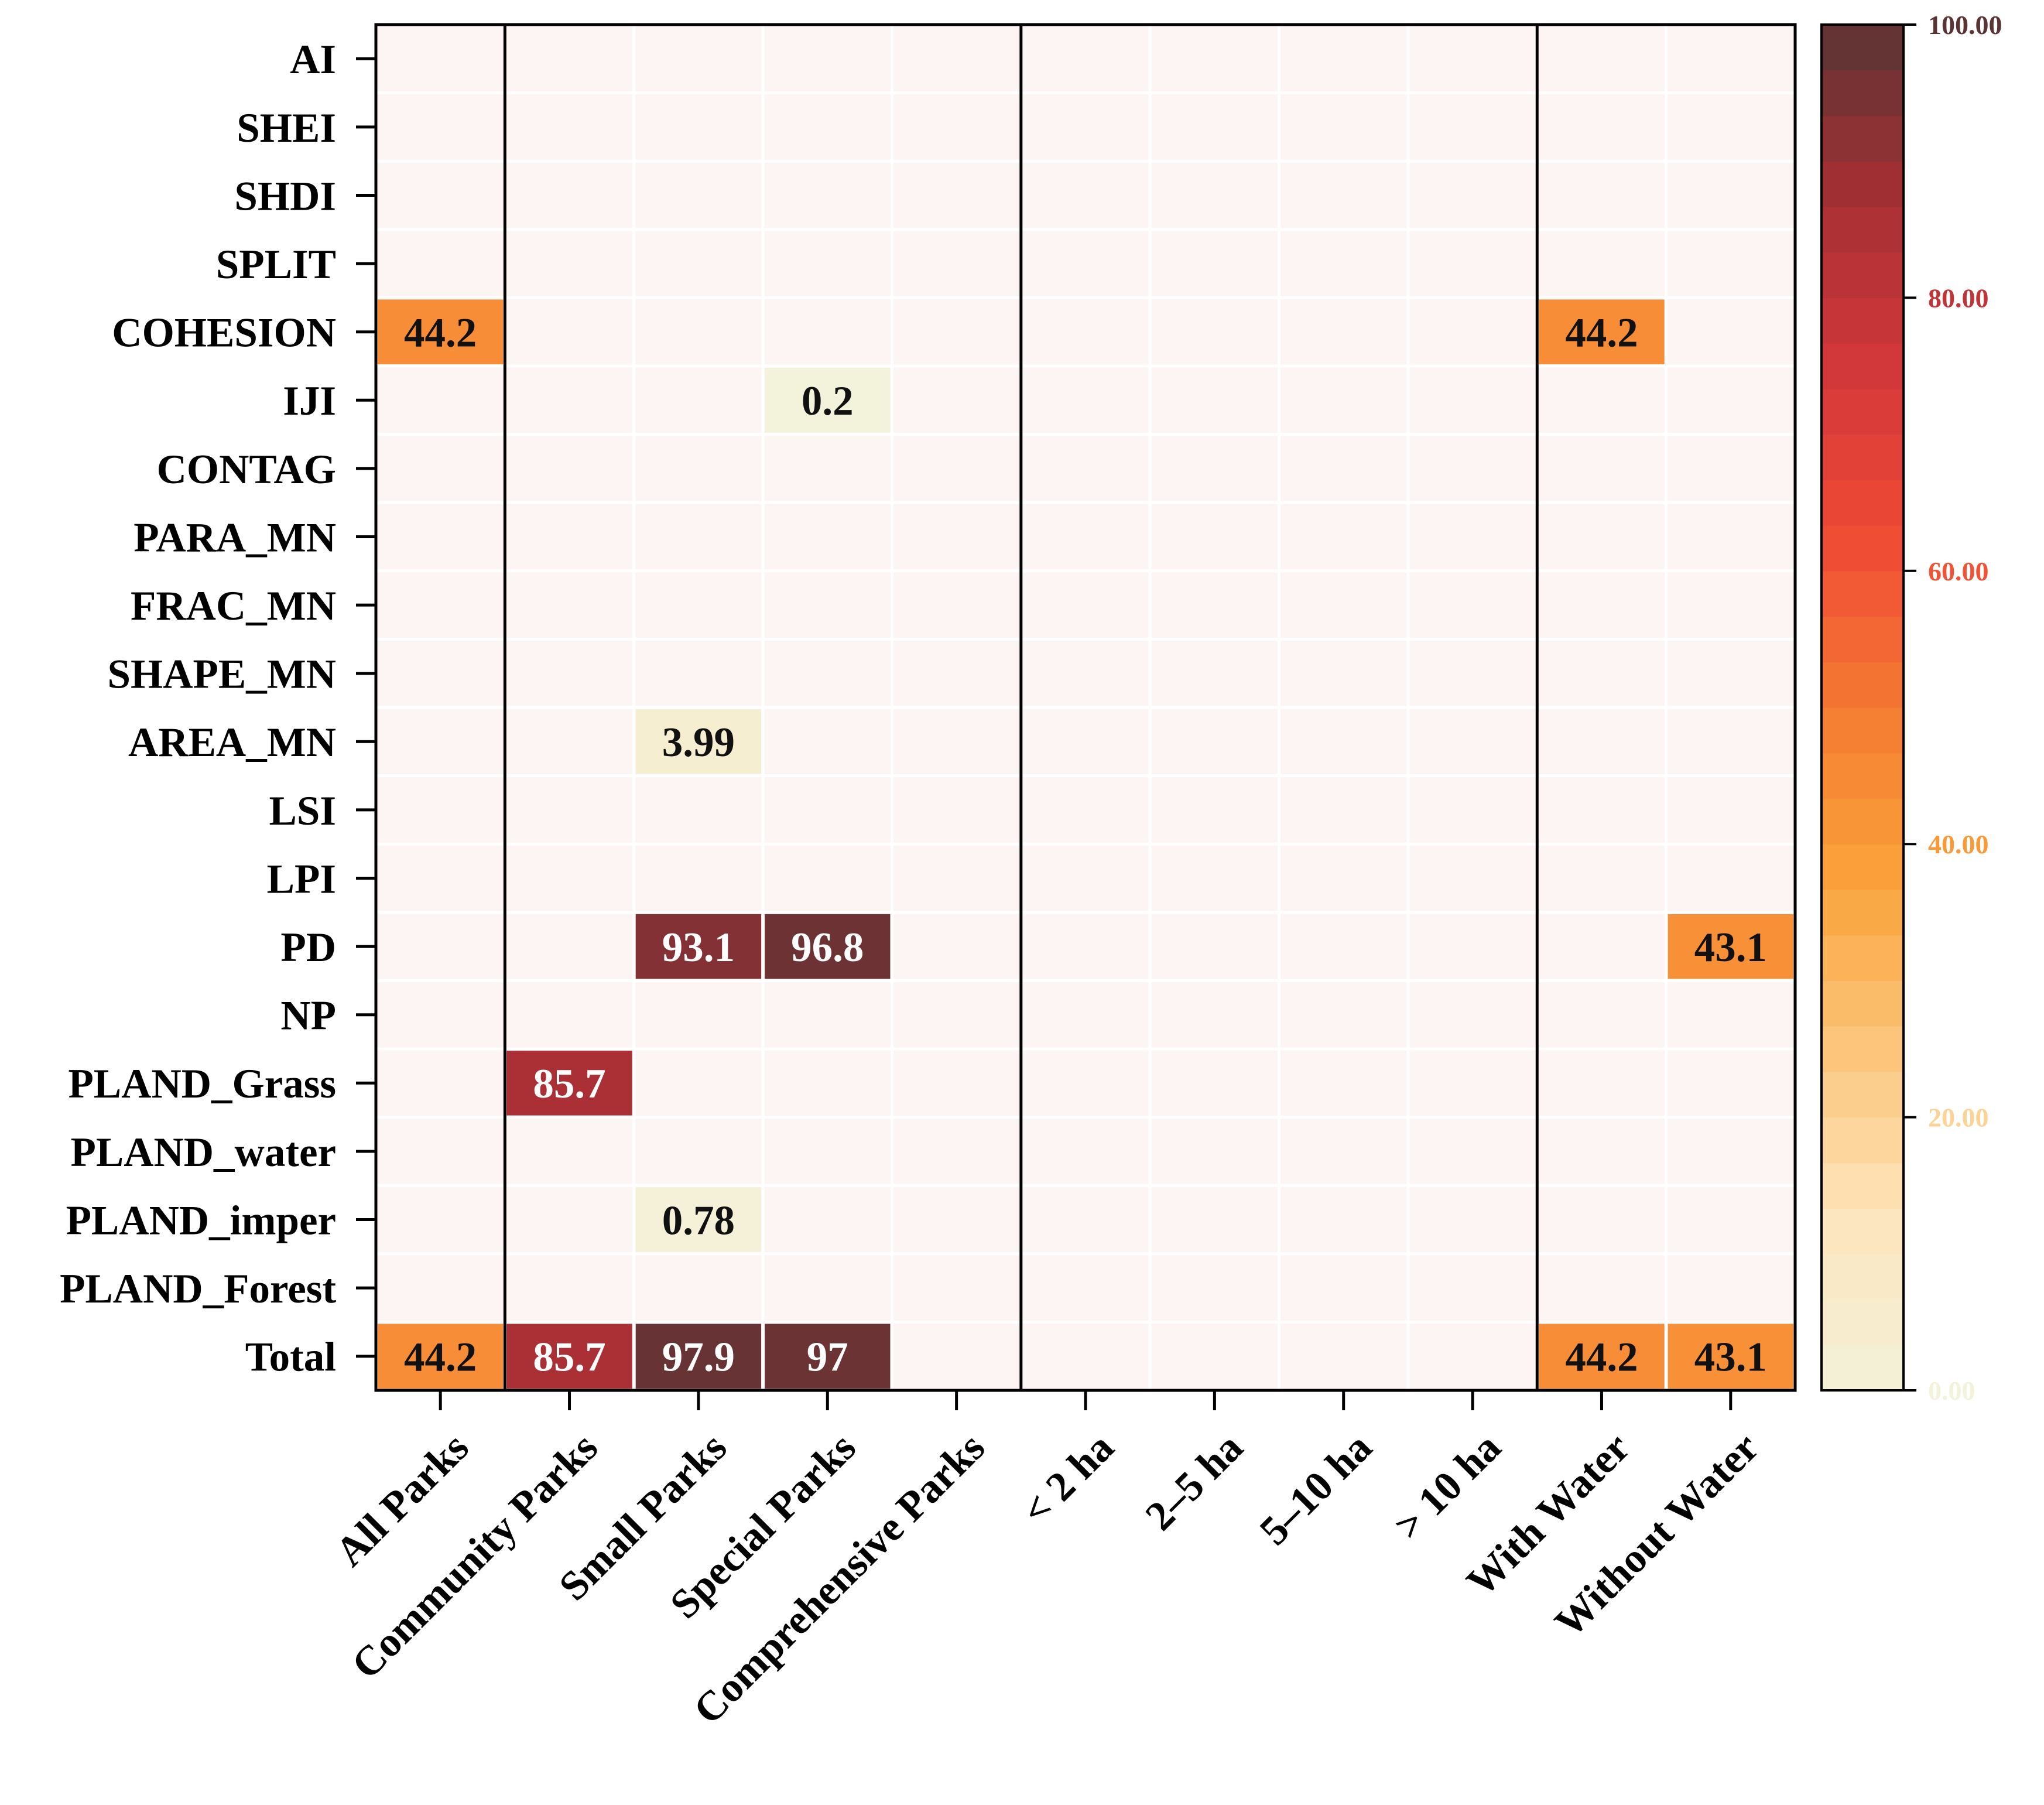 The image size is (2044, 1805). Describe the element at coordinates (198, 1289) in the screenshot. I see `y-tick-label-pland-forest: PLAND_Forest` at that location.